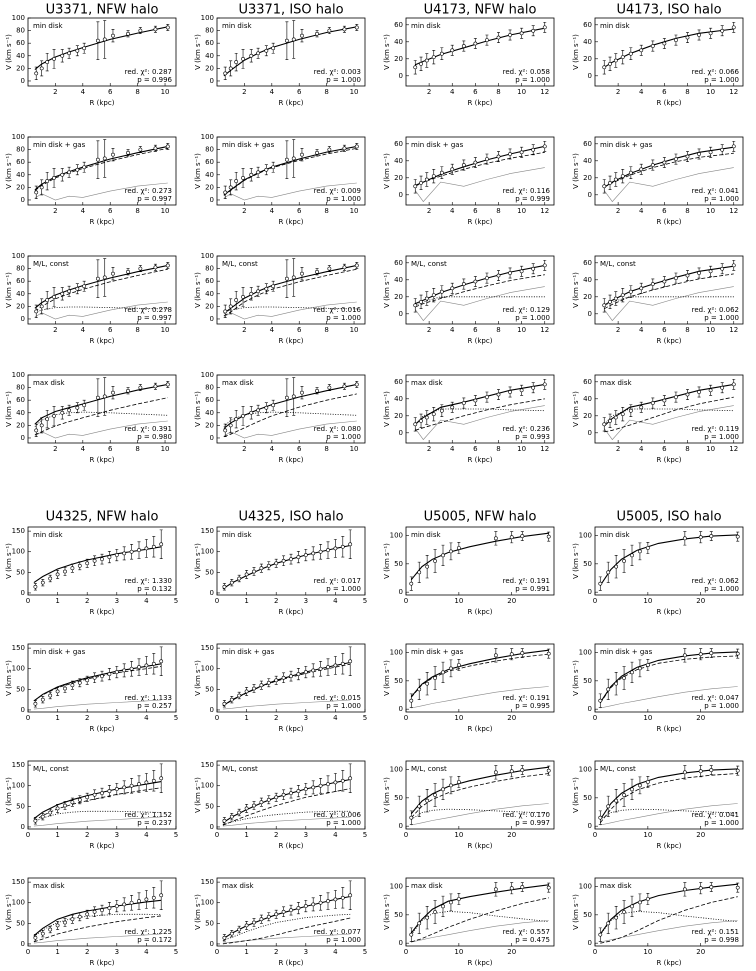 The width and height of the screenshot is (756, 971). Describe the element at coordinates (544, 449) in the screenshot. I see `x-tick-label: 12` at that location.